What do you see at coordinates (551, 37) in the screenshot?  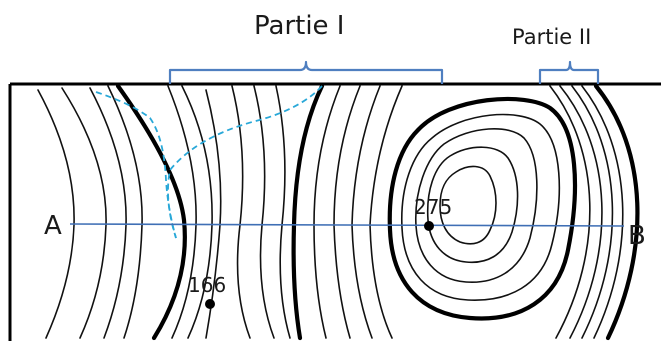 I see `partie-2-label: Partie II` at bounding box center [551, 37].